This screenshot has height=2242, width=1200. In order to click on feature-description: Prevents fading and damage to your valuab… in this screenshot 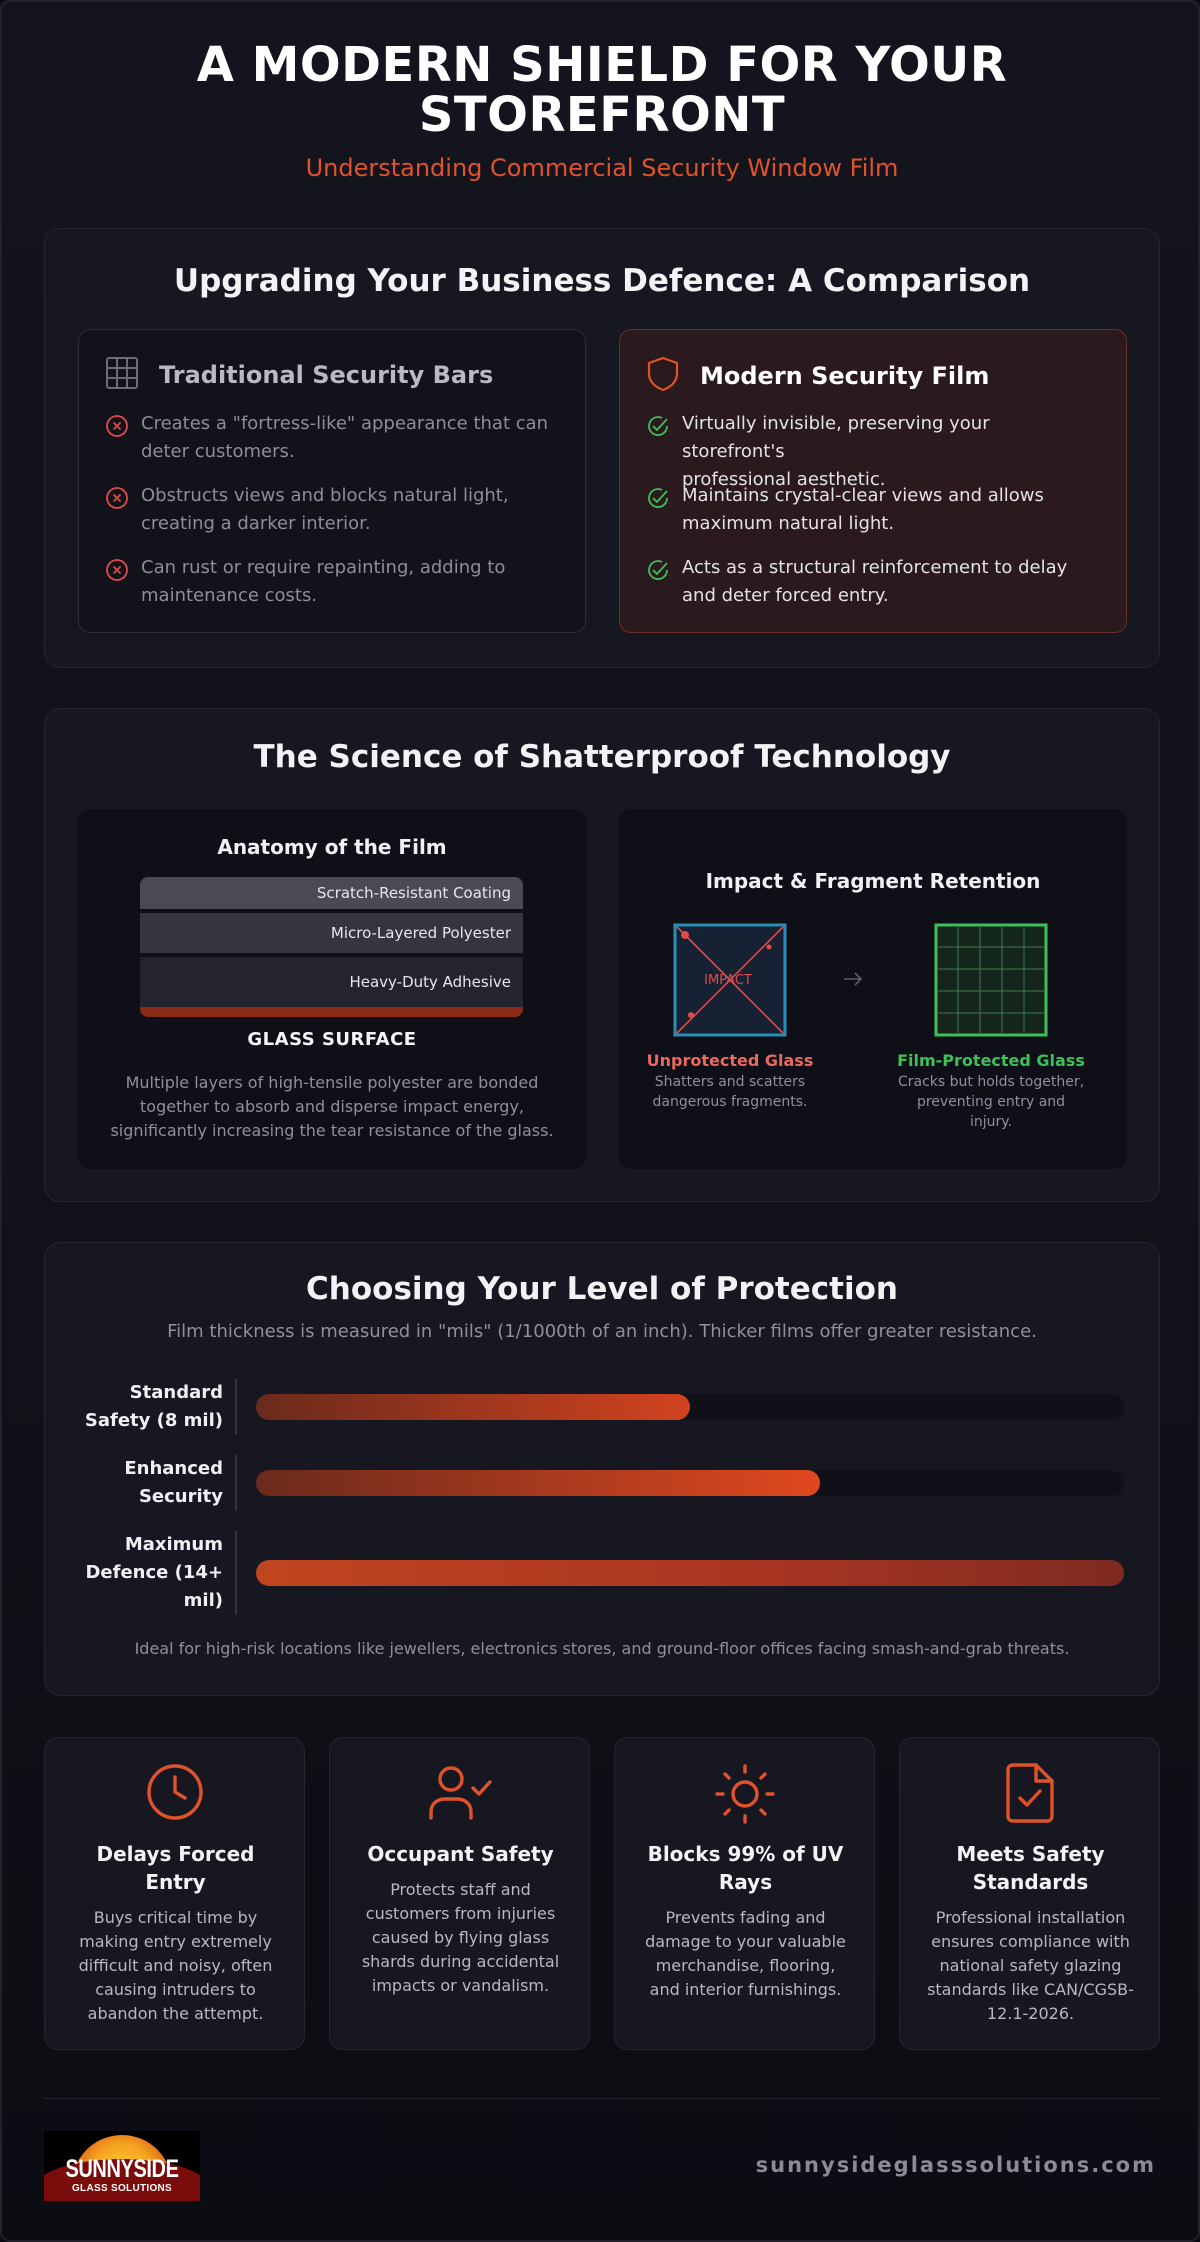, I will do `click(745, 1953)`.